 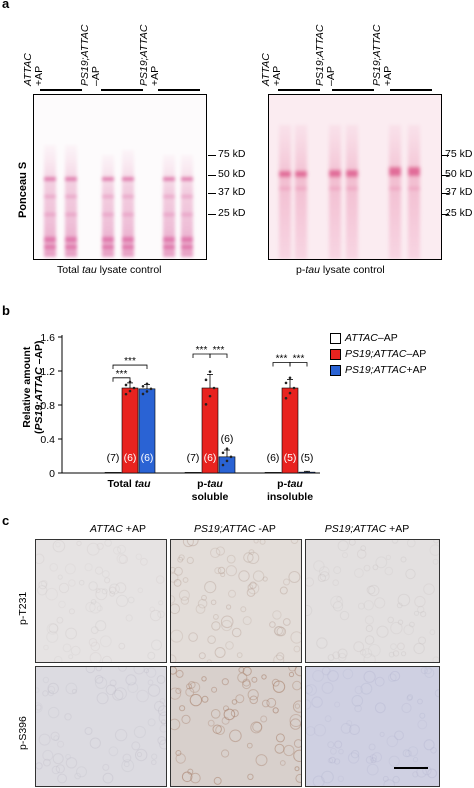 I want to click on sig-bracket-insoluble-1-stars: ***, so click(x=282, y=359).